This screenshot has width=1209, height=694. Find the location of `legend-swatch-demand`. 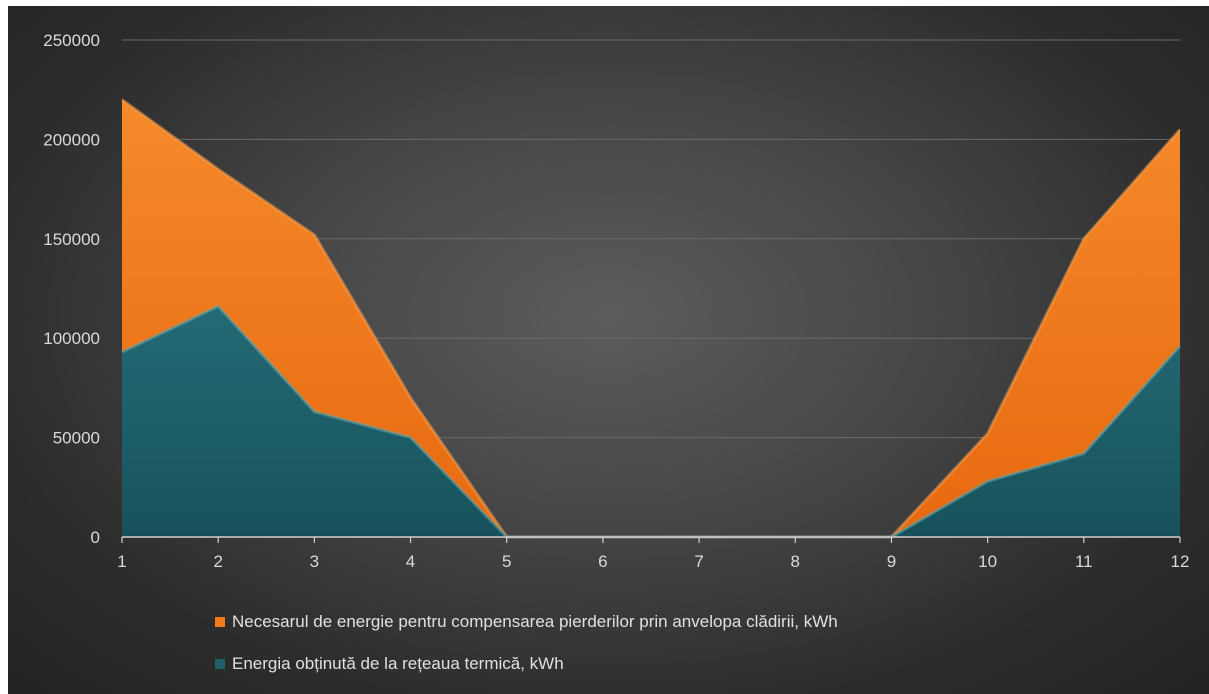

legend-swatch-demand is located at coordinates (220, 622).